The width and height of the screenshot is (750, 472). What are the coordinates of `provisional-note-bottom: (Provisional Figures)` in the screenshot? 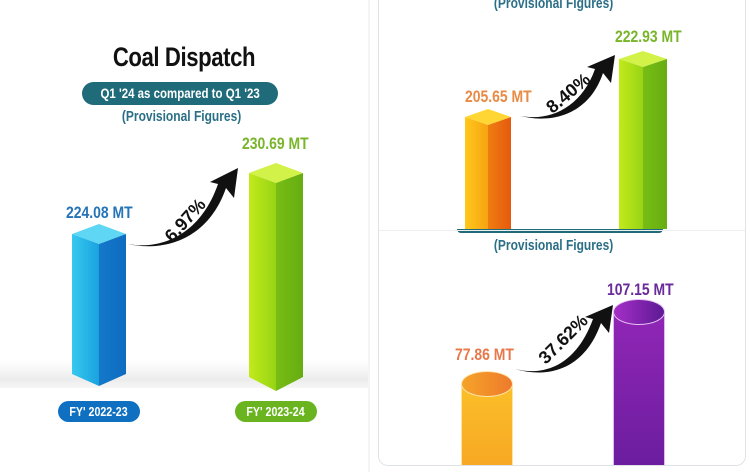 It's located at (554, 245).